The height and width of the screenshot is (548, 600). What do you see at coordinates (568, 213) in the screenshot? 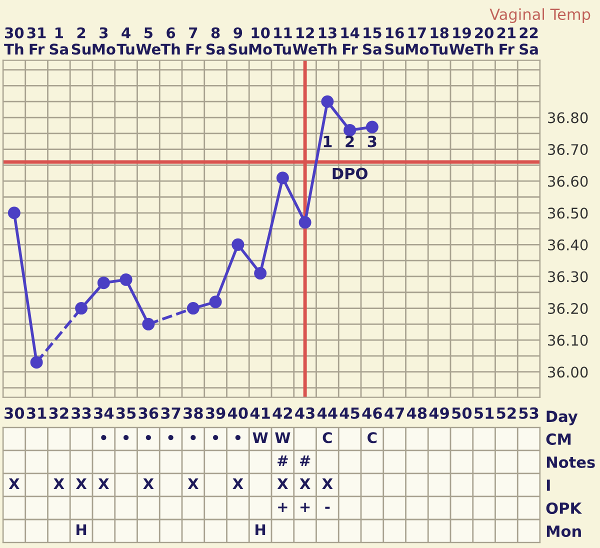
I see `y-tick-label: 36.50` at bounding box center [568, 213].